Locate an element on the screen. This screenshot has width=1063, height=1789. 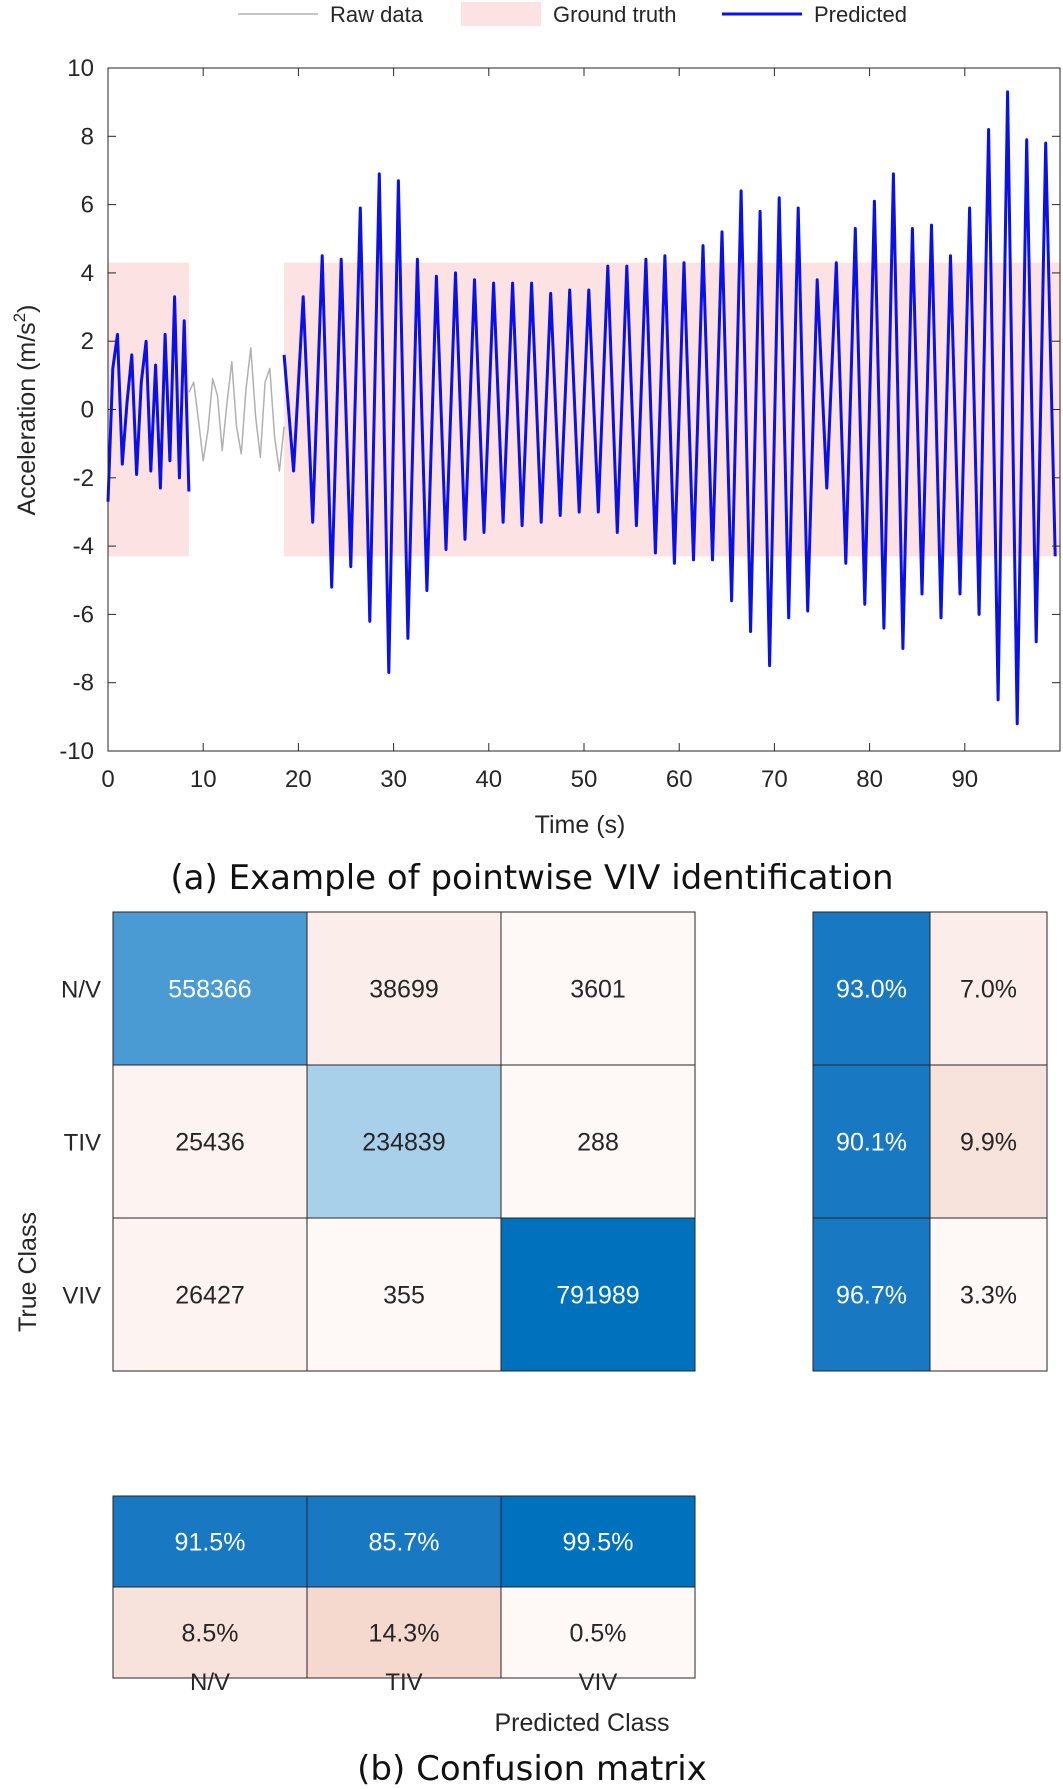
matrix-cell-value: 234839 is located at coordinates (403, 1143).